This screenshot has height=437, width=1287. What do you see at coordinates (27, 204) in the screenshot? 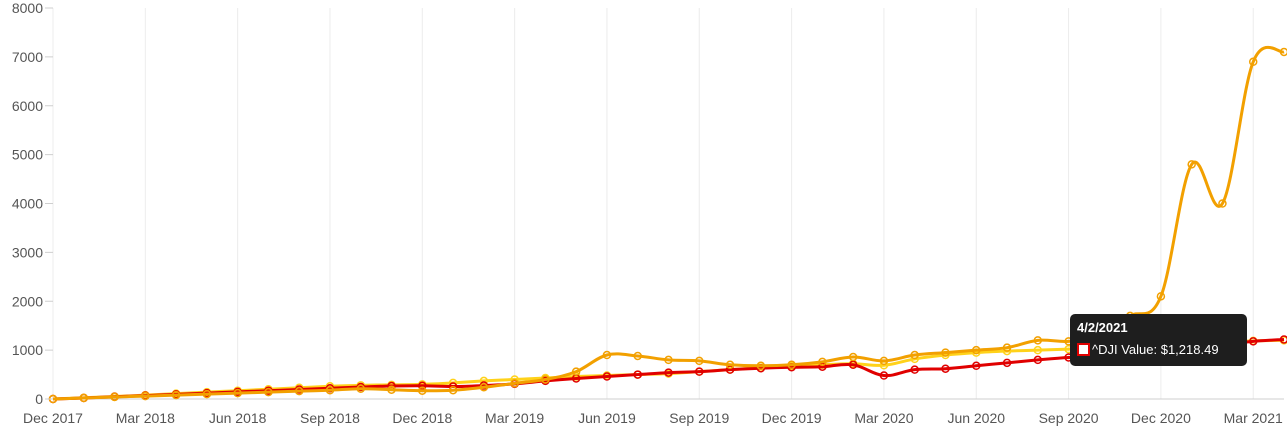
I see `y-tick-label: 4000` at bounding box center [27, 204].